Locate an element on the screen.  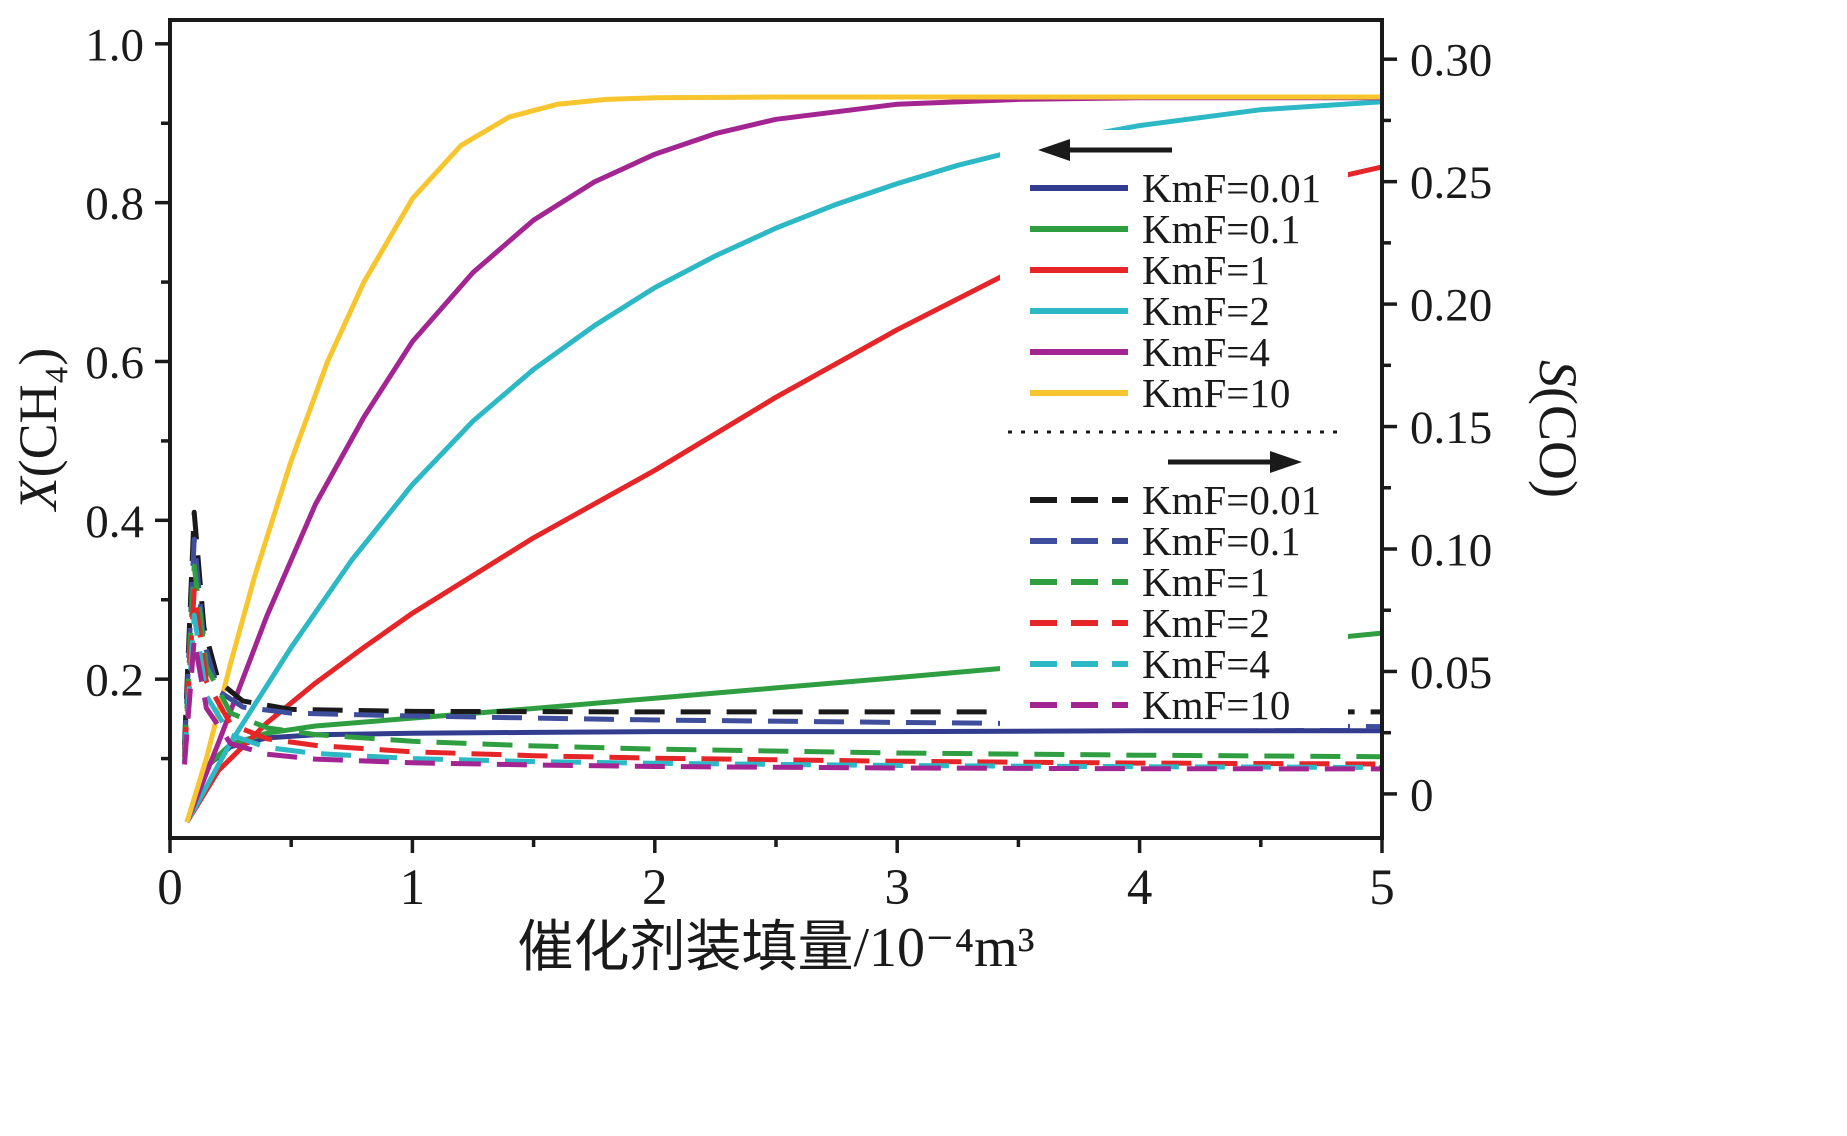
x-axis-title: 催化剂装填量/10⁻⁴m³ is located at coordinates (776, 948).